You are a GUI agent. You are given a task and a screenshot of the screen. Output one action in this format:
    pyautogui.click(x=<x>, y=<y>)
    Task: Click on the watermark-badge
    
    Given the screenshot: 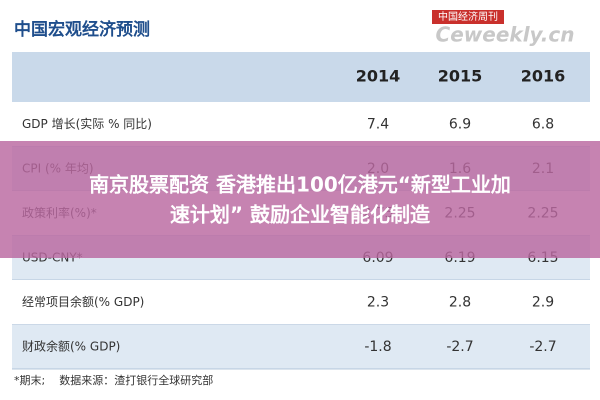 What is the action you would take?
    pyautogui.click(x=468, y=17)
    